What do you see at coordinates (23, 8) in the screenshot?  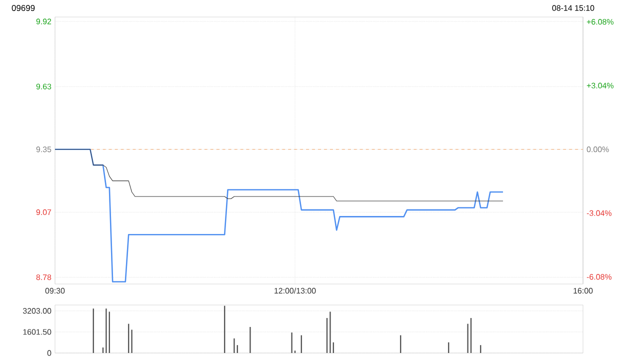 I see `chart-title: 09699` at bounding box center [23, 8].